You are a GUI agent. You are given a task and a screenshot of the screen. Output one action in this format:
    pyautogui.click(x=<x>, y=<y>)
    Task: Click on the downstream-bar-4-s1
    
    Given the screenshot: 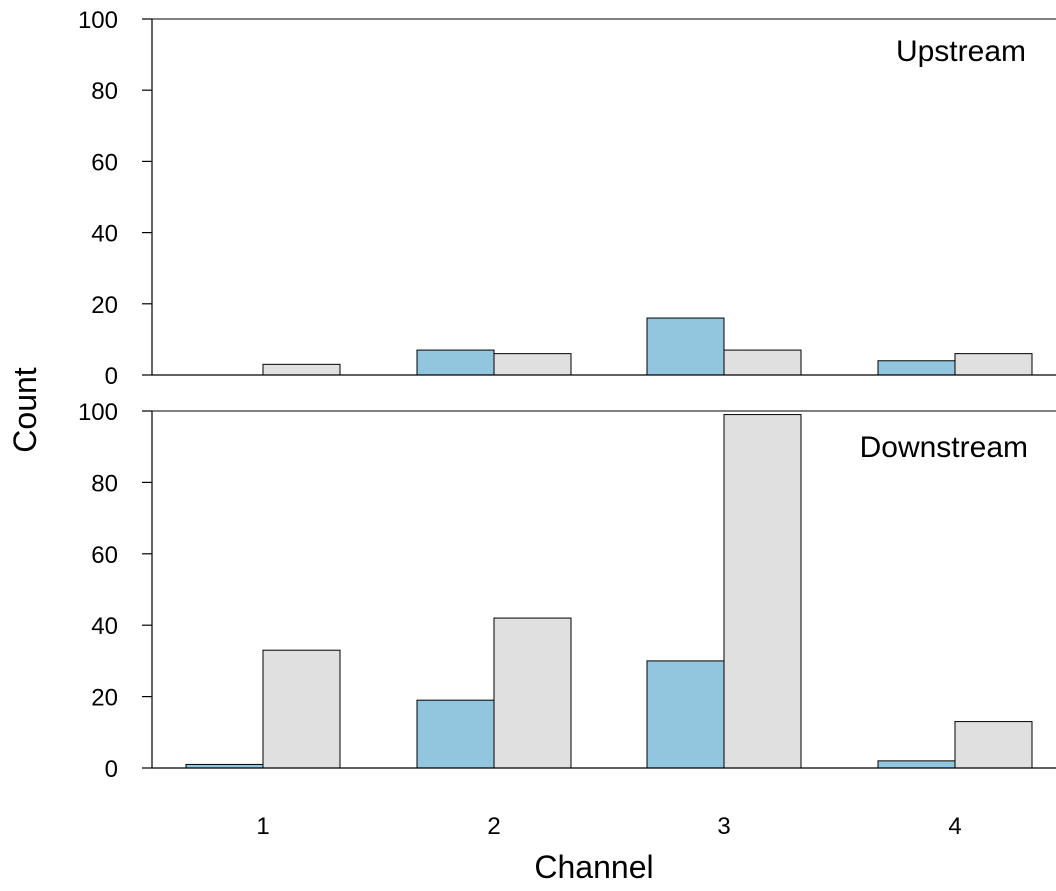 What is the action you would take?
    pyautogui.click(x=916, y=764)
    